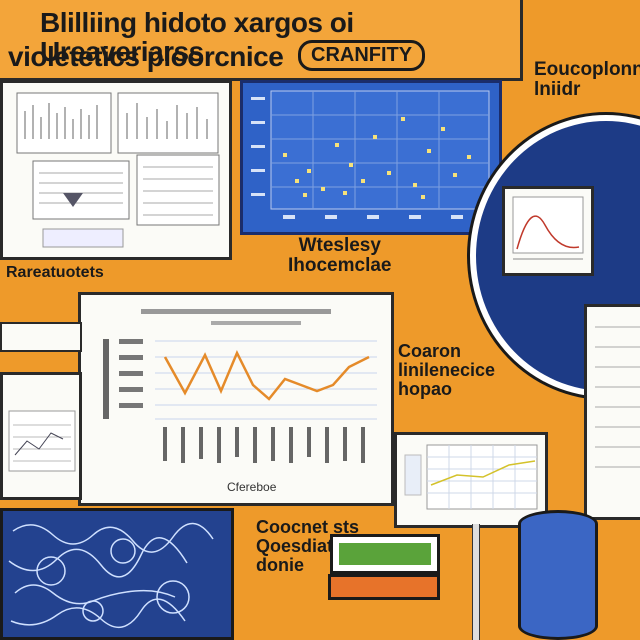 This screenshot has height=640, width=640. Describe the element at coordinates (41, 337) in the screenshot. I see `left-mid-panel-a` at that location.